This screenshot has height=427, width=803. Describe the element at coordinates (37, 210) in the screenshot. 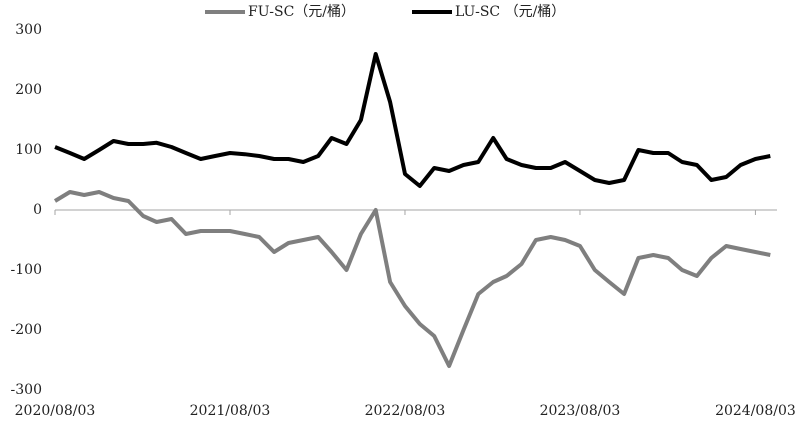

I see `y-tick-label: 0` at that location.